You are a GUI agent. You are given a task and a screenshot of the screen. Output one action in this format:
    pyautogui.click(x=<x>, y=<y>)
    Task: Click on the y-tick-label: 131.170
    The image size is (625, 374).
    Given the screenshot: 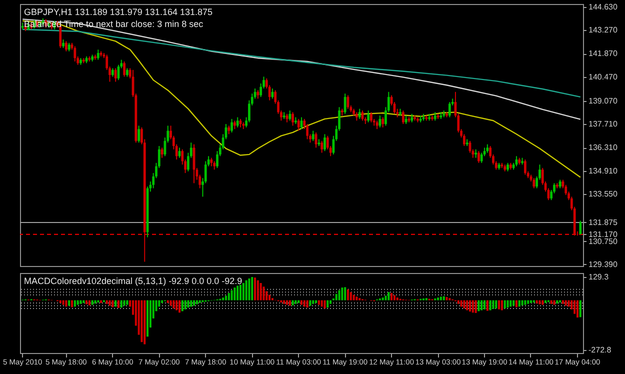 What is the action you would take?
    pyautogui.click(x=603, y=234)
    